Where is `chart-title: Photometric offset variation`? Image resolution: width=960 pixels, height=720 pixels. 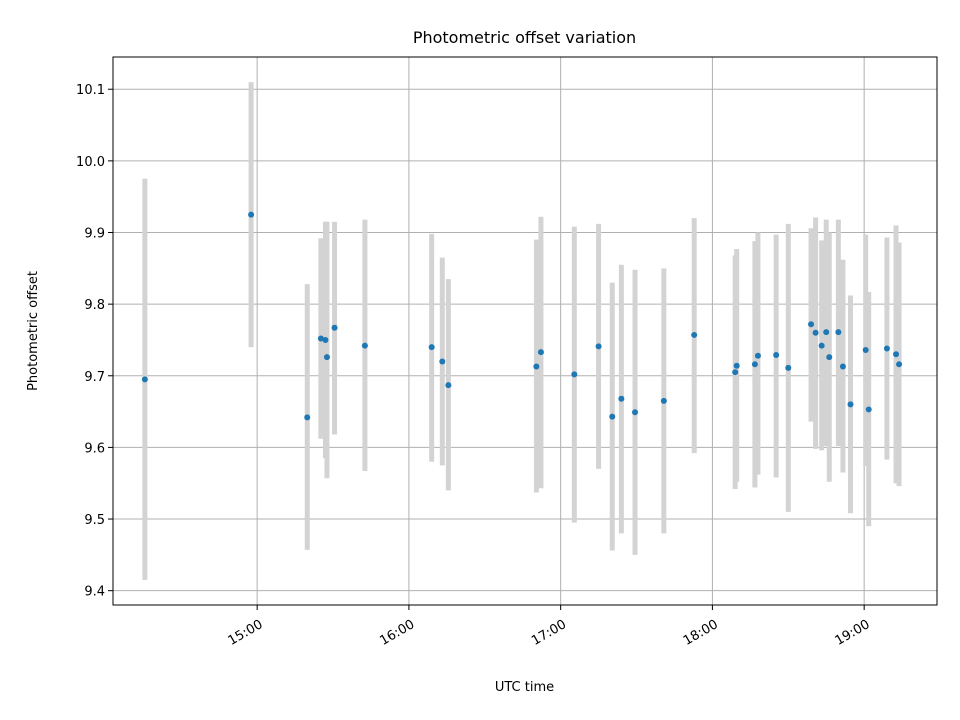 chart-title: Photometric offset variation is located at coordinates (524, 37).